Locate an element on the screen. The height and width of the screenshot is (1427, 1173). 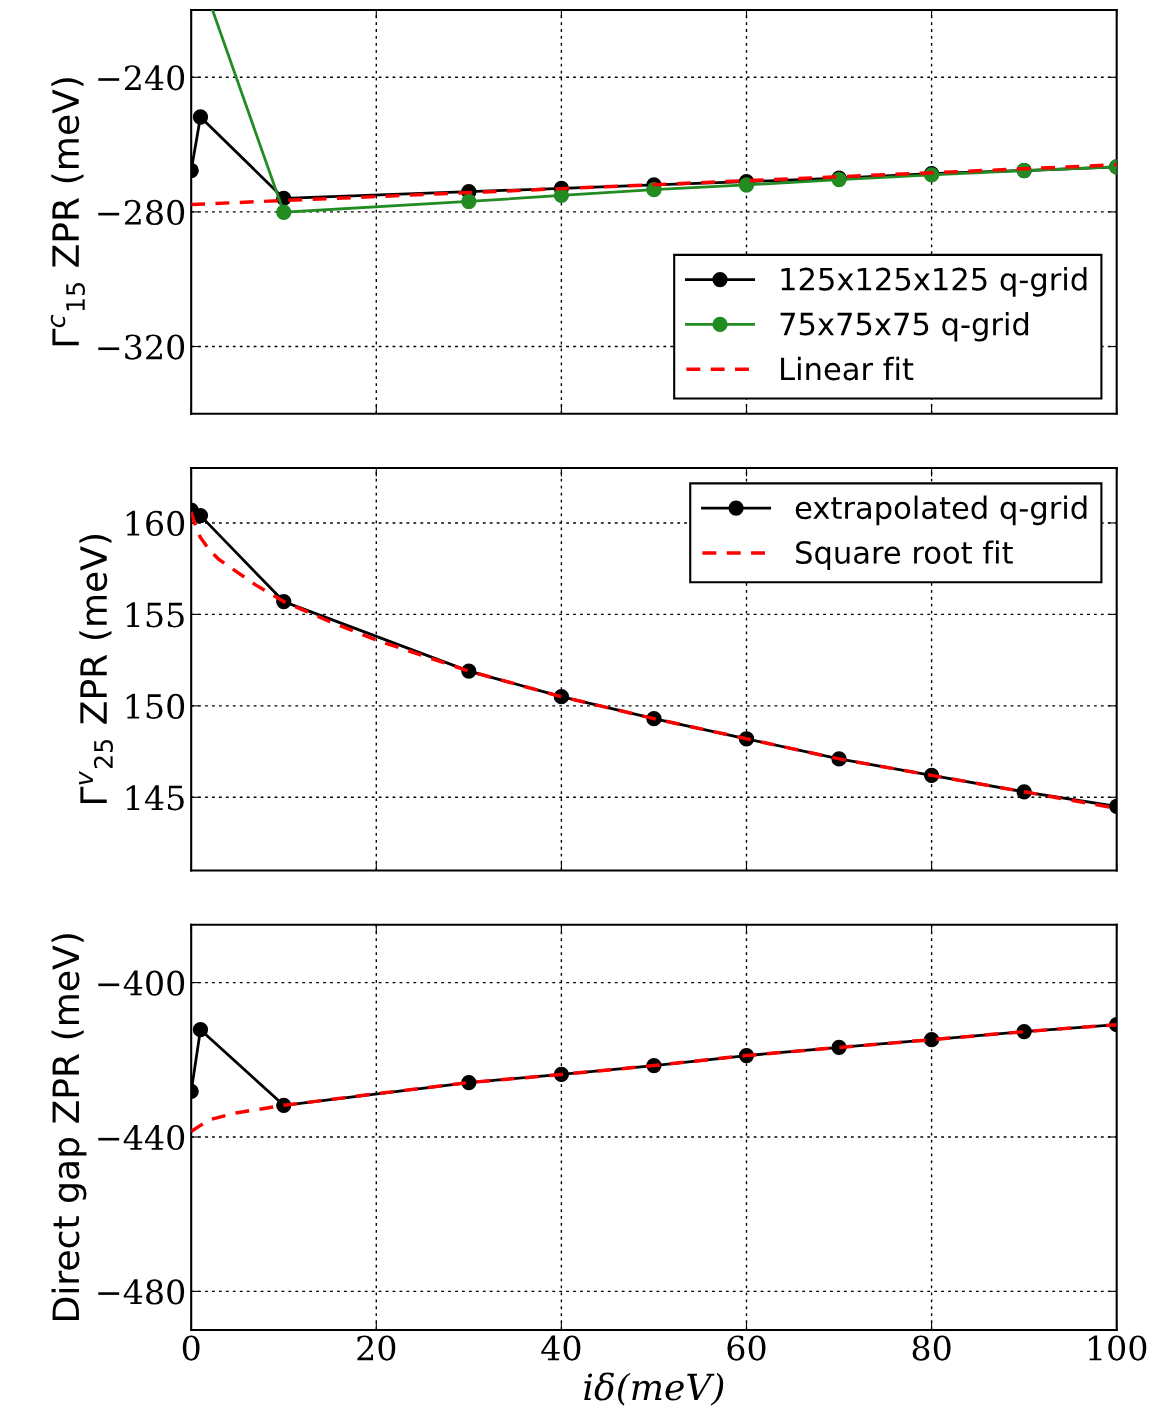
y-tick-label: −400 is located at coordinates (141, 983).